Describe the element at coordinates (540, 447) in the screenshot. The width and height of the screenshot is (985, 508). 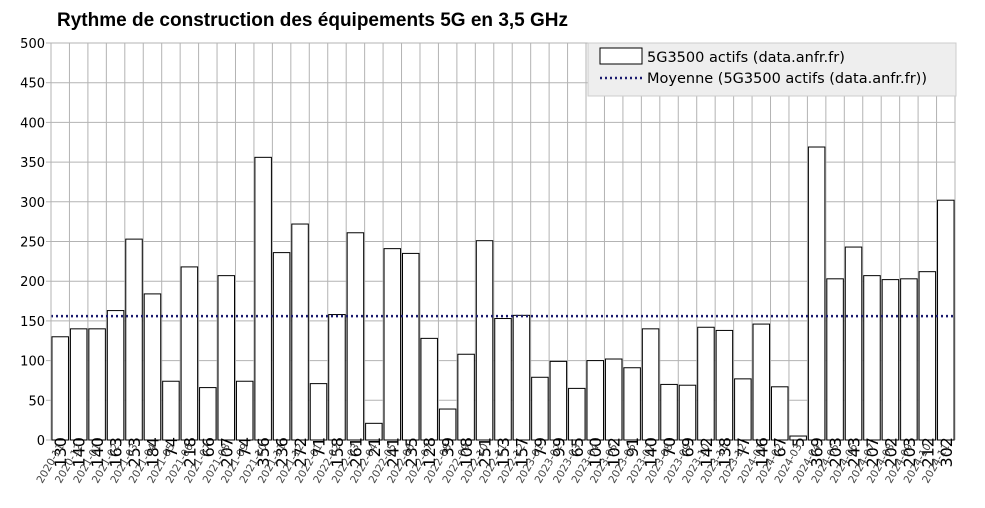
I see `data-label: 79` at that location.